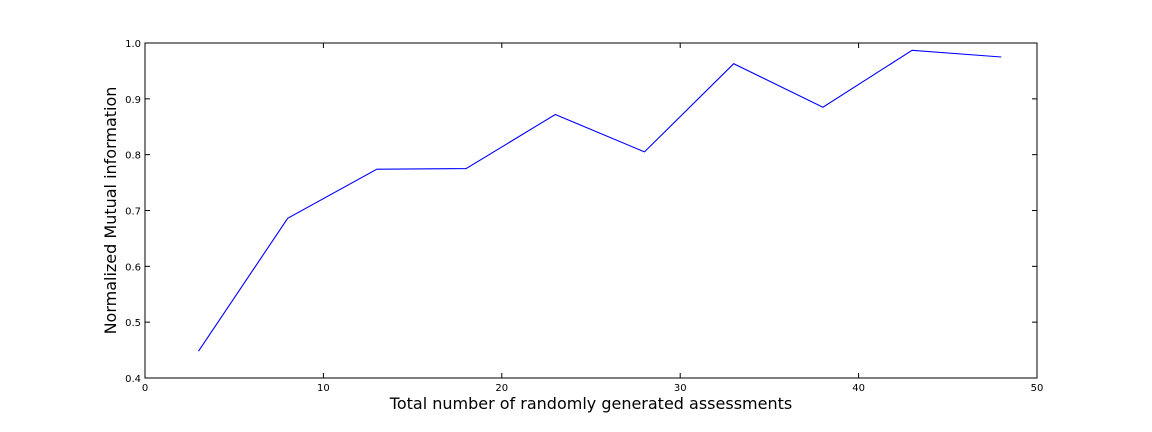 This screenshot has height=432, width=1152. What do you see at coordinates (133, 379) in the screenshot?
I see `y-tick-label: 0.4` at bounding box center [133, 379].